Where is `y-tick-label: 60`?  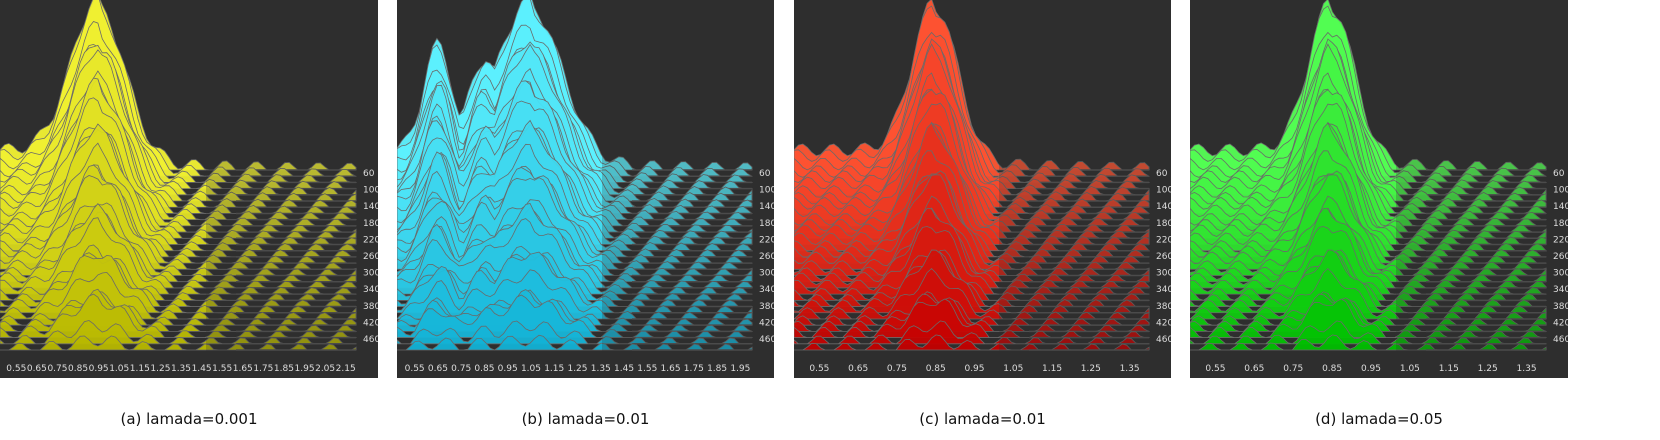
y-tick-label: 60 is located at coordinates (1162, 174).